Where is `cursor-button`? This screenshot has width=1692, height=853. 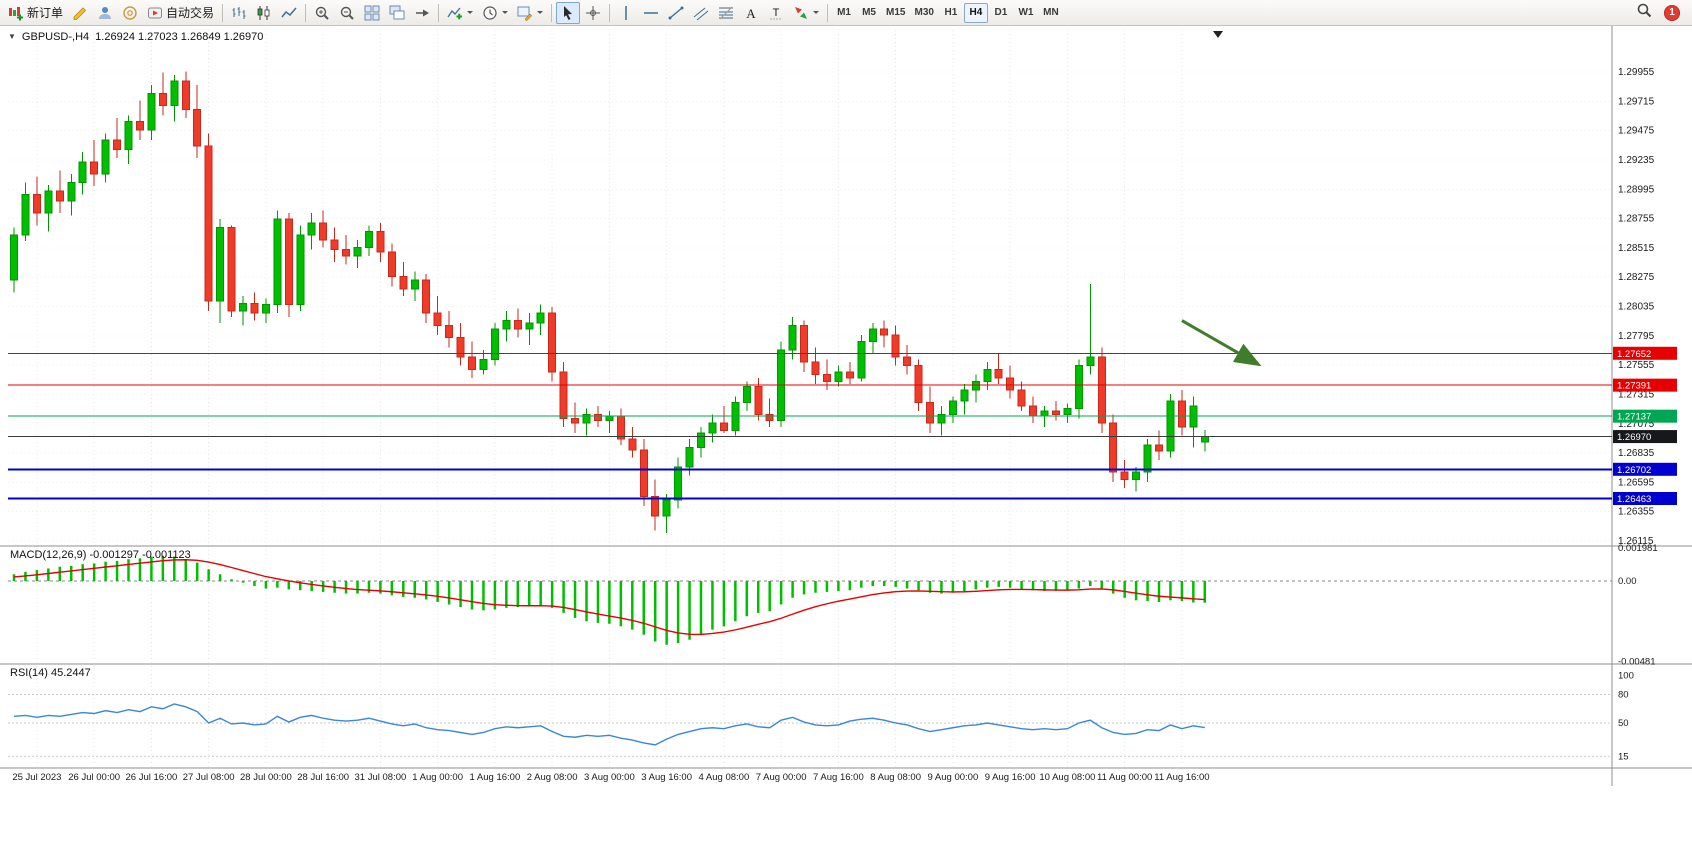 cursor-button is located at coordinates (568, 12).